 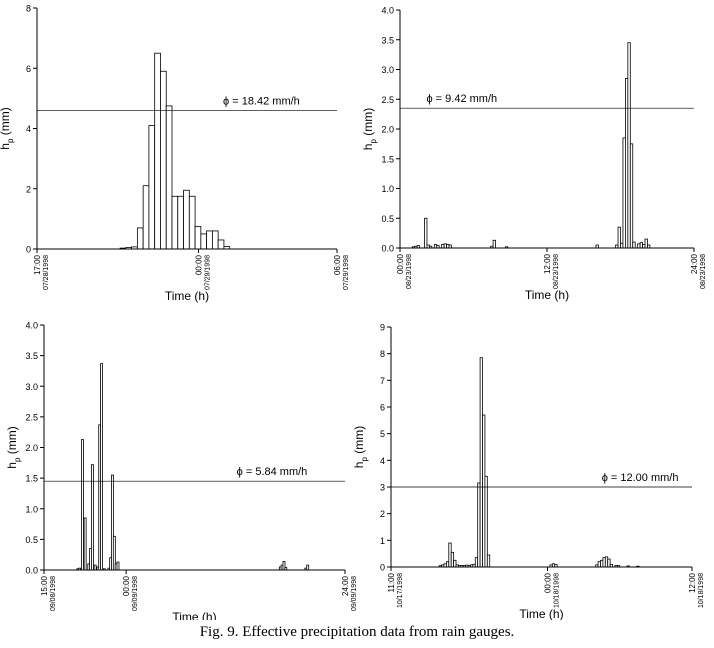 I want to click on threshold-label: ϕ = 9.42 mm/h, so click(x=461, y=99).